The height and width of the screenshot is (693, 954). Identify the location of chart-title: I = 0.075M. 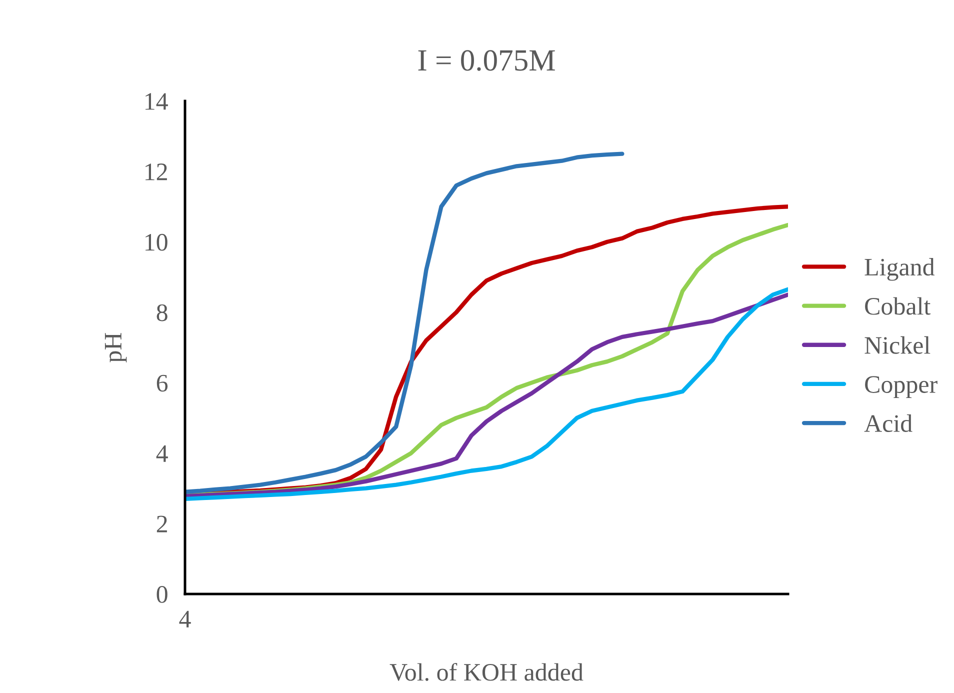
(486, 60).